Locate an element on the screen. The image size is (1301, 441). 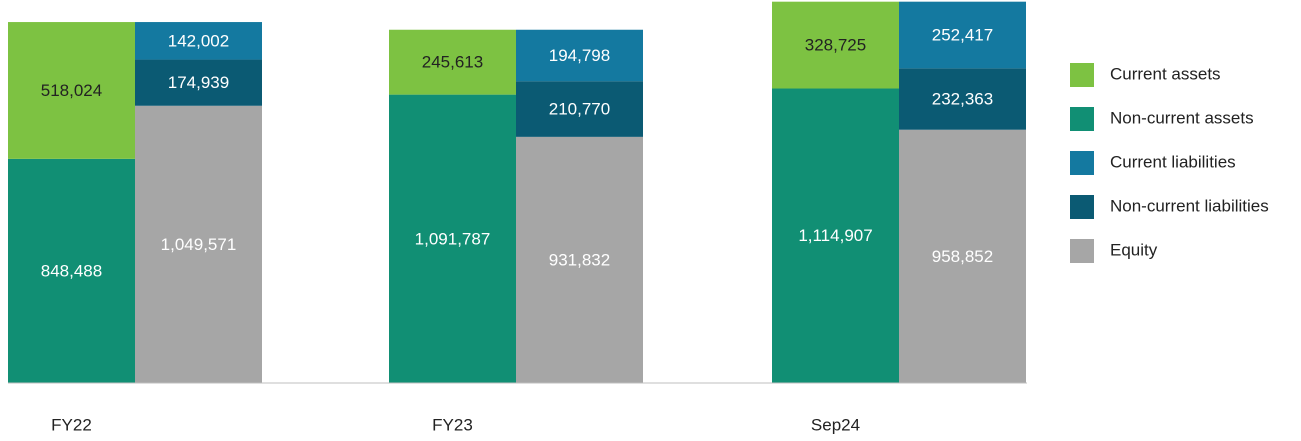
legend-label: Current liabilities is located at coordinates (1173, 161).